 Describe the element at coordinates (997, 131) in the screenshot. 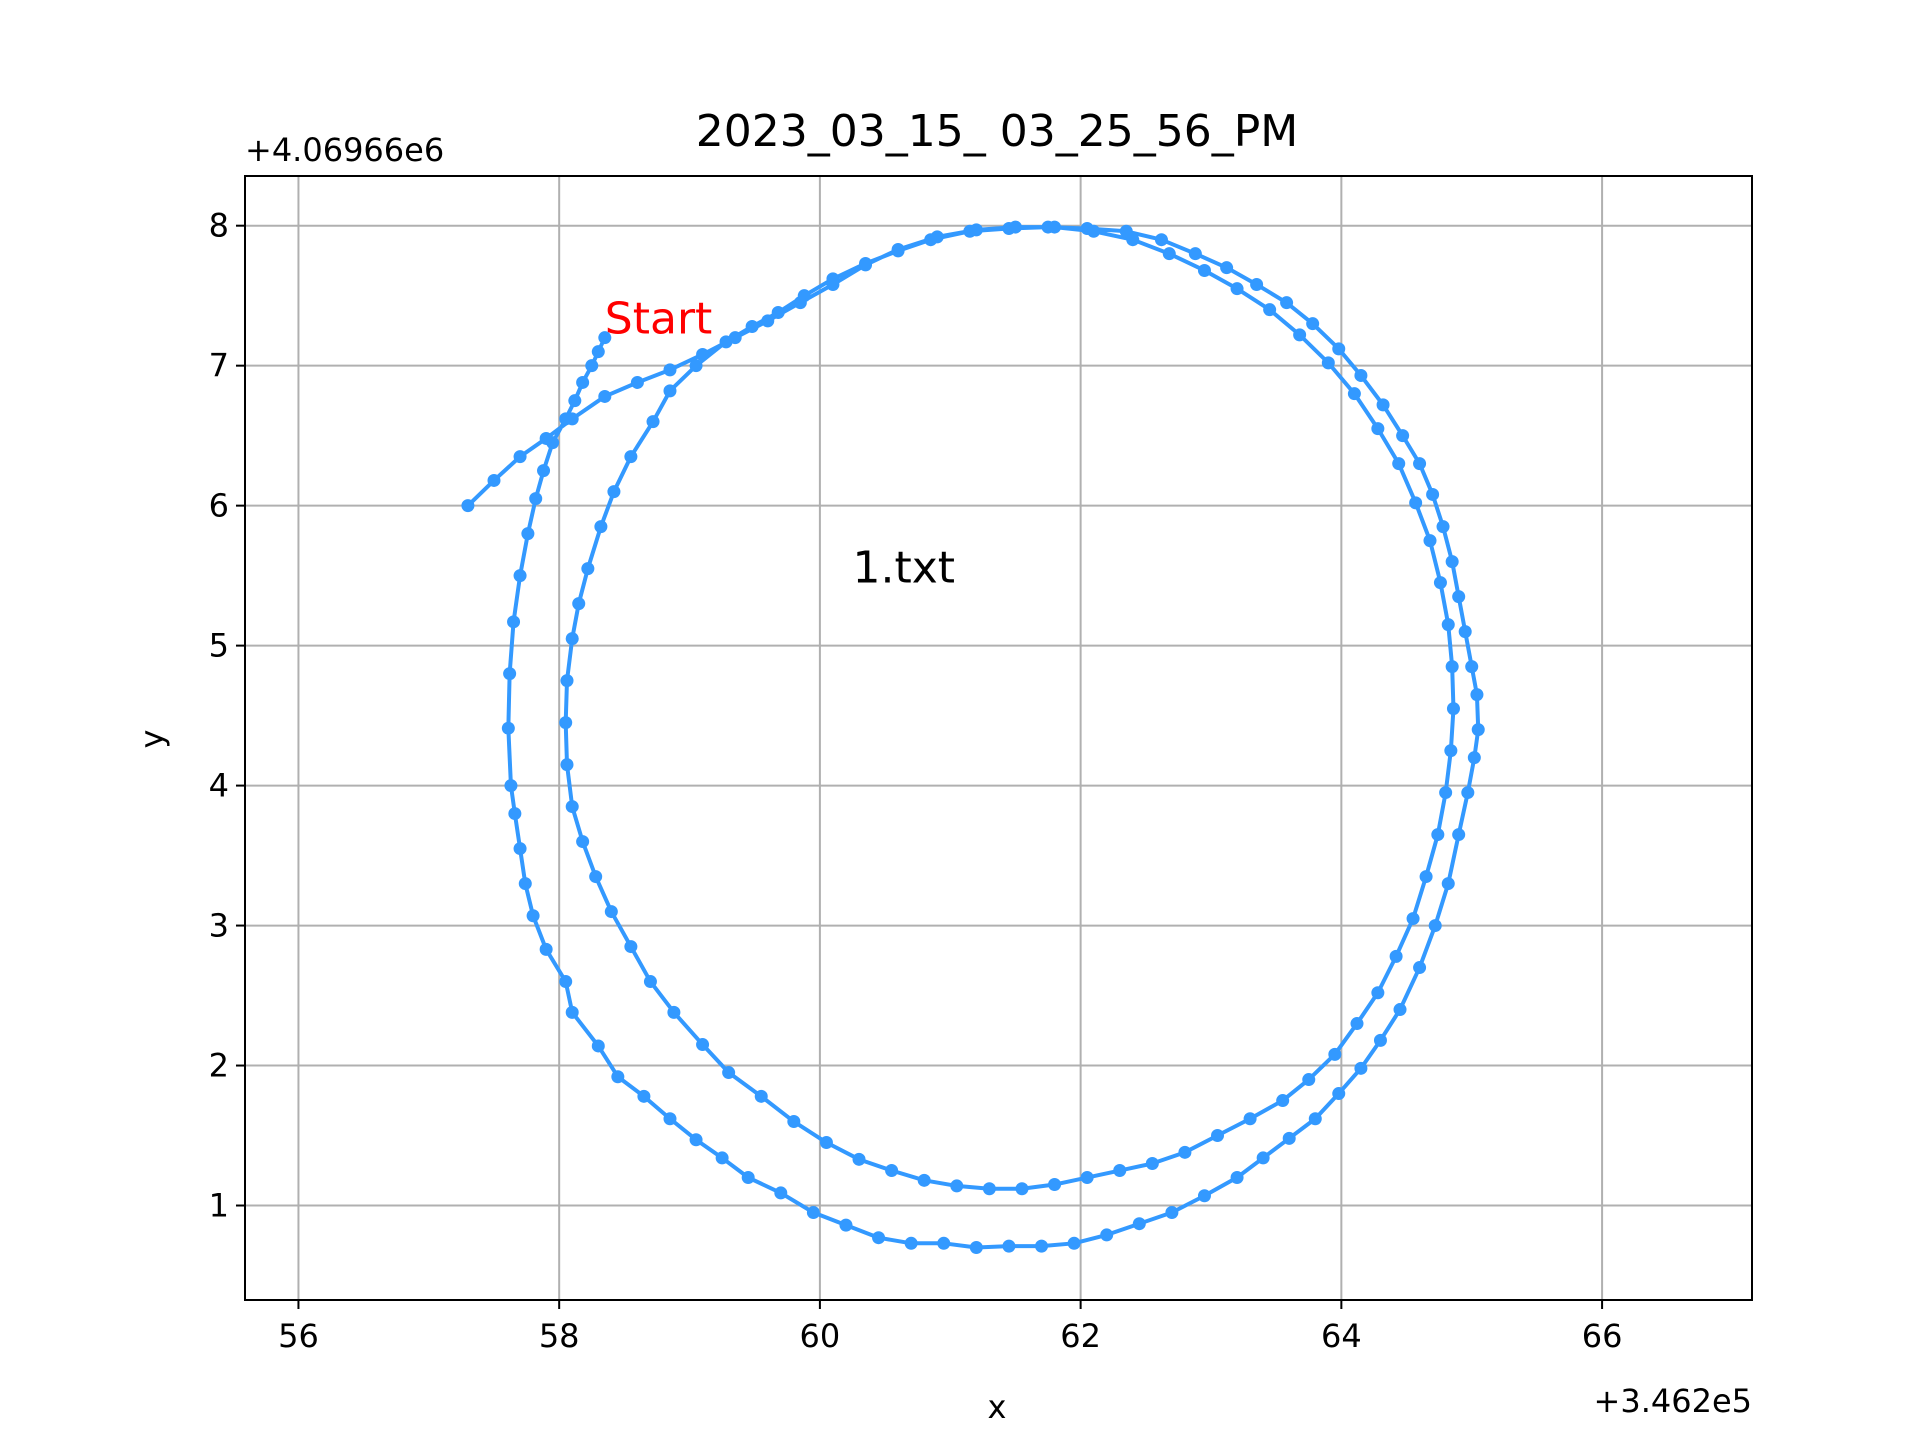

I see `chart-title: 2023_03_15_ 03_25_56_PM` at that location.